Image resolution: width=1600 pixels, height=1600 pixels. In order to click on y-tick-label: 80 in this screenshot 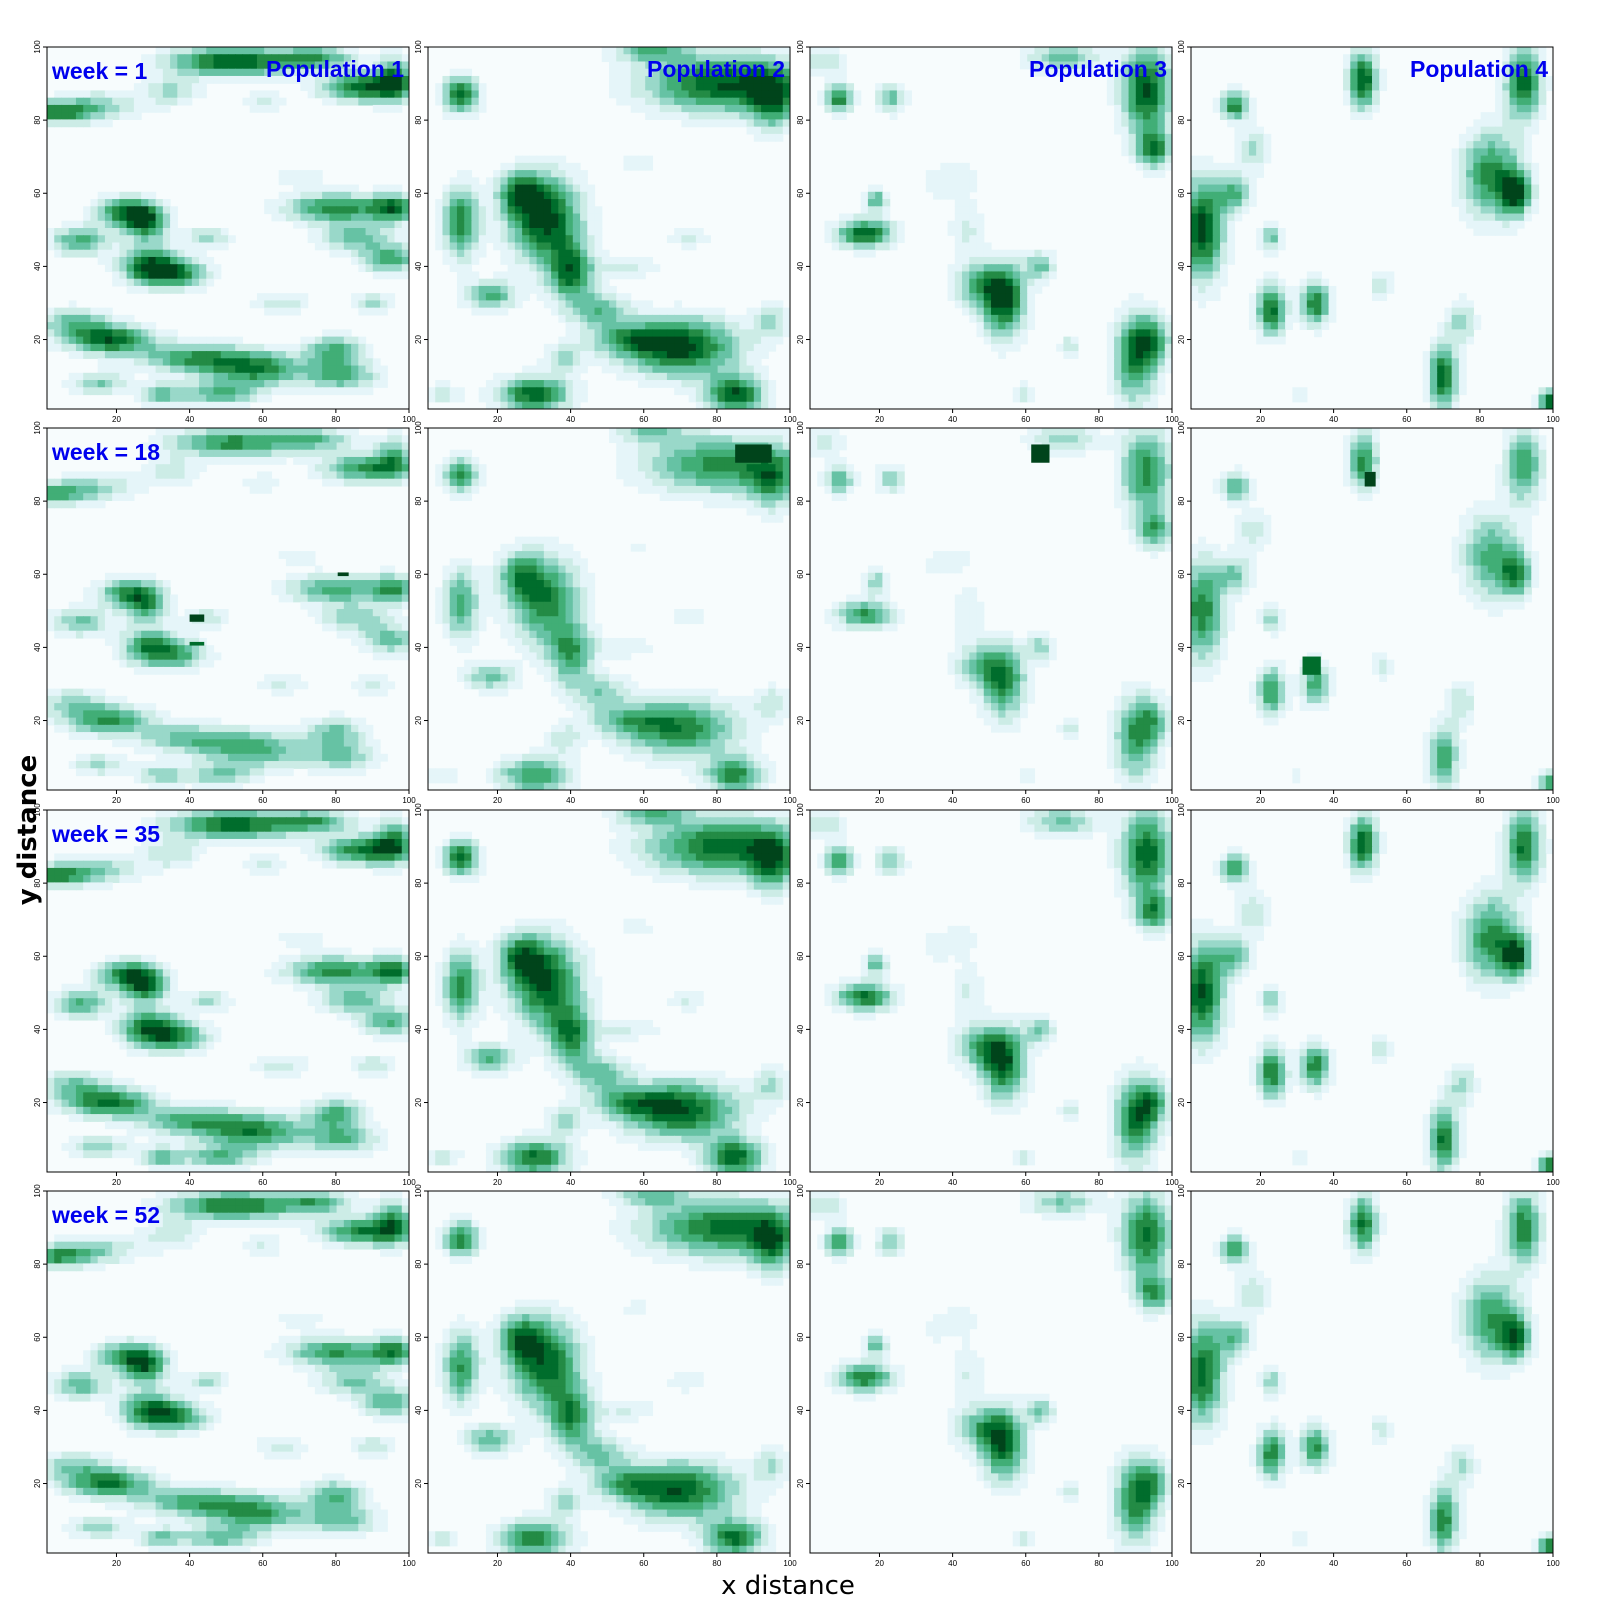, I will do `click(37, 119)`.